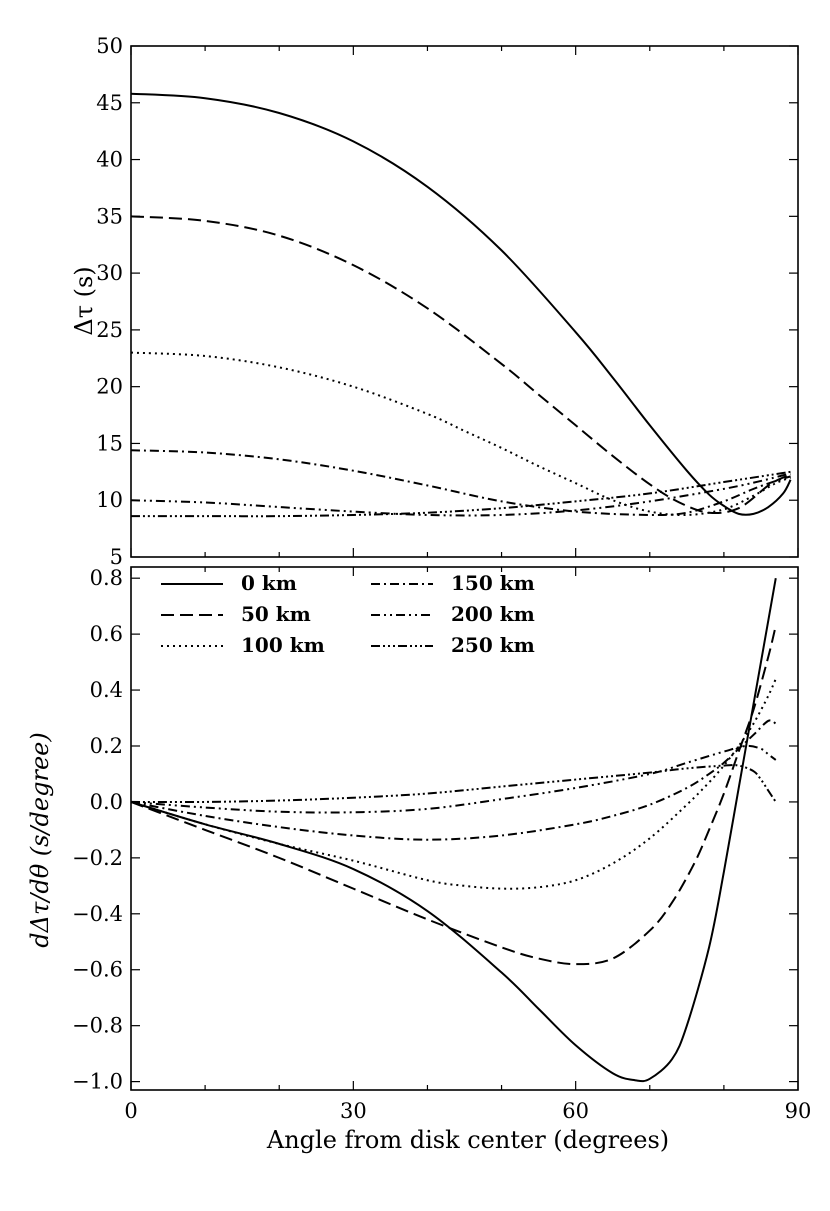 This screenshot has height=1211, width=830. What do you see at coordinates (493, 583) in the screenshot?
I see `legend-label: 150 km` at bounding box center [493, 583].